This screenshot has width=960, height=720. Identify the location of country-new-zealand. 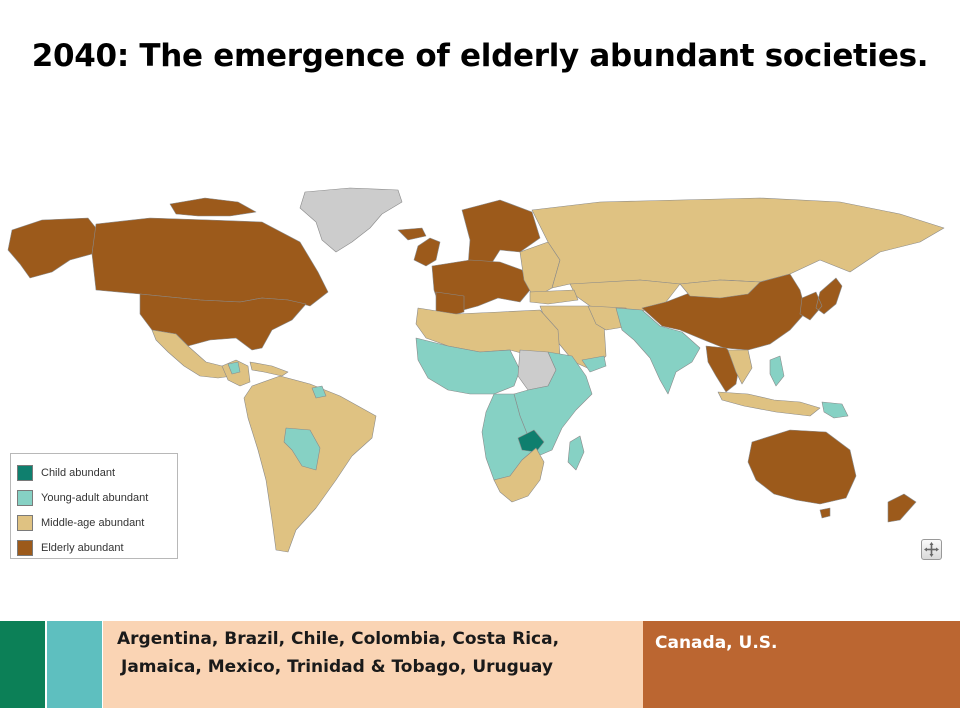
(902, 508).